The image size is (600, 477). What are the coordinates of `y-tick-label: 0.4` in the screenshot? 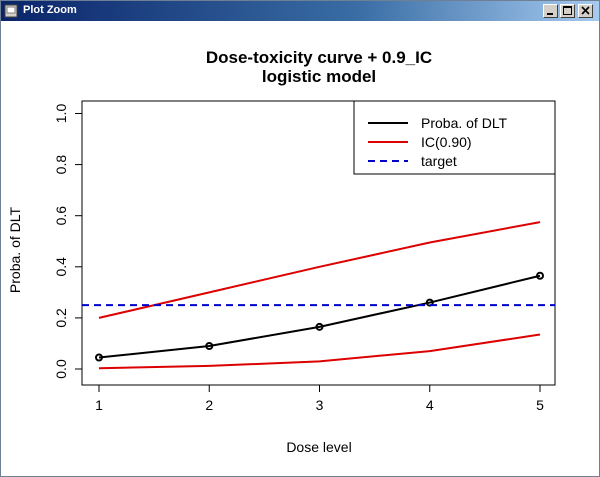 It's located at (61, 267).